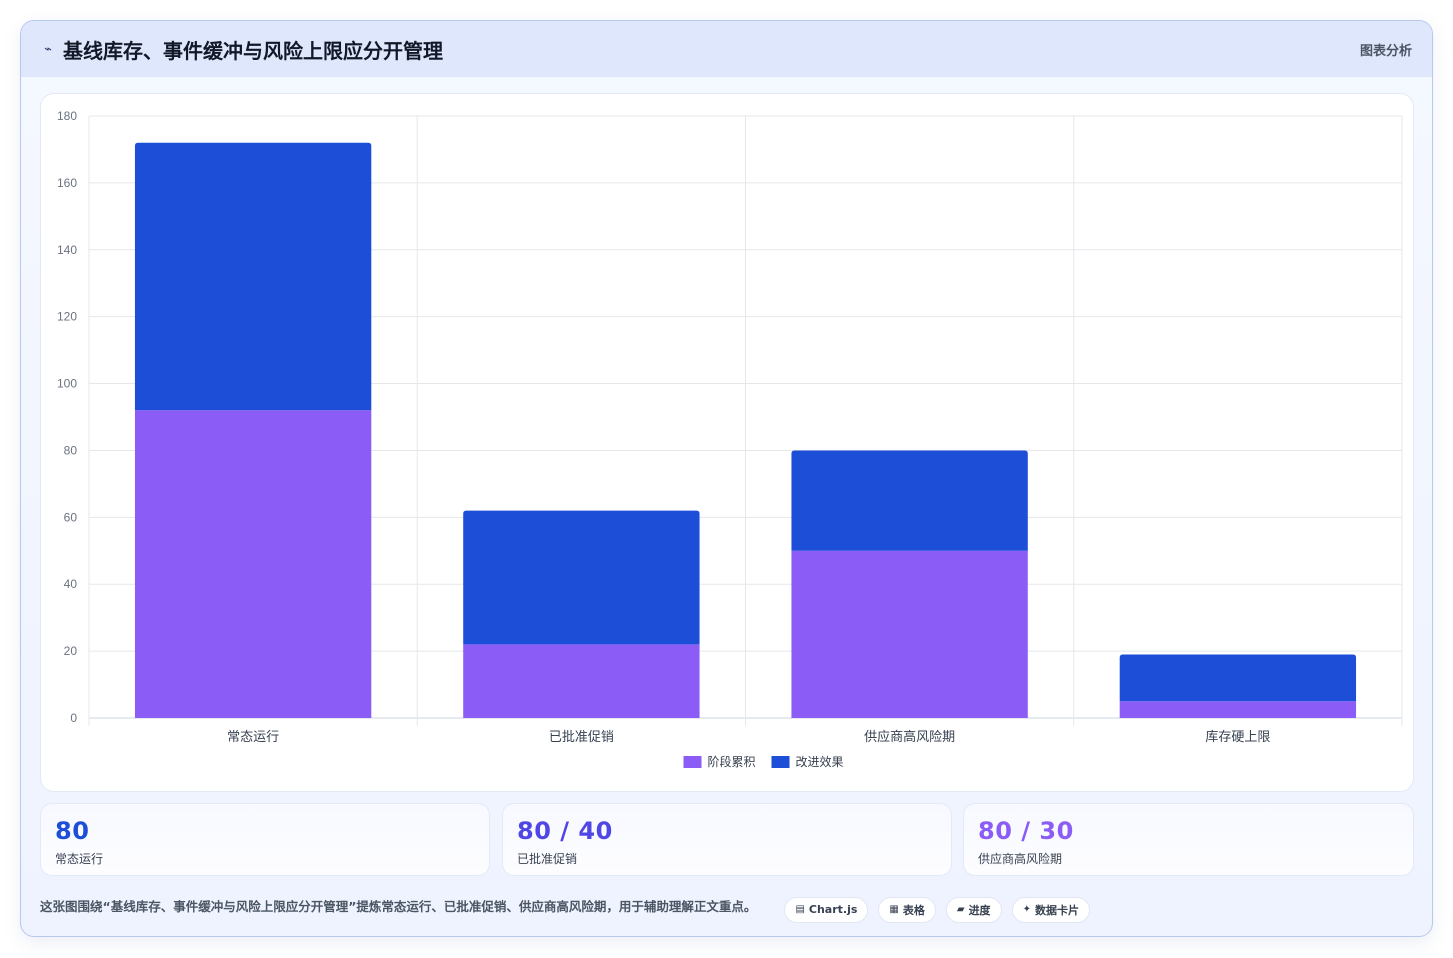 This screenshot has height=958, width=1453. I want to click on chip-label: 进度, so click(979, 910).